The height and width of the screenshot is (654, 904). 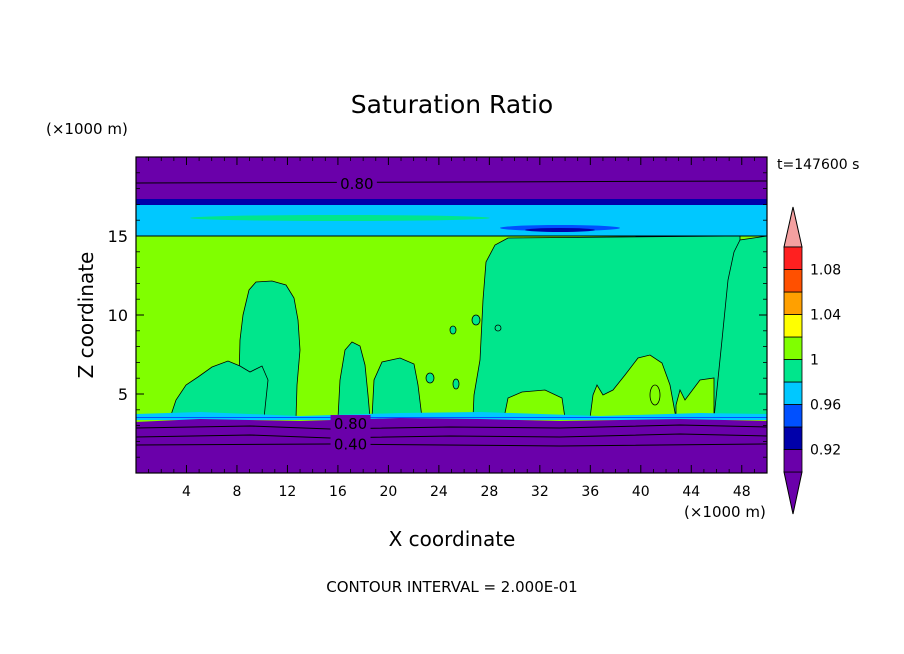 What do you see at coordinates (691, 492) in the screenshot?
I see `x-tick-label: 44` at bounding box center [691, 492].